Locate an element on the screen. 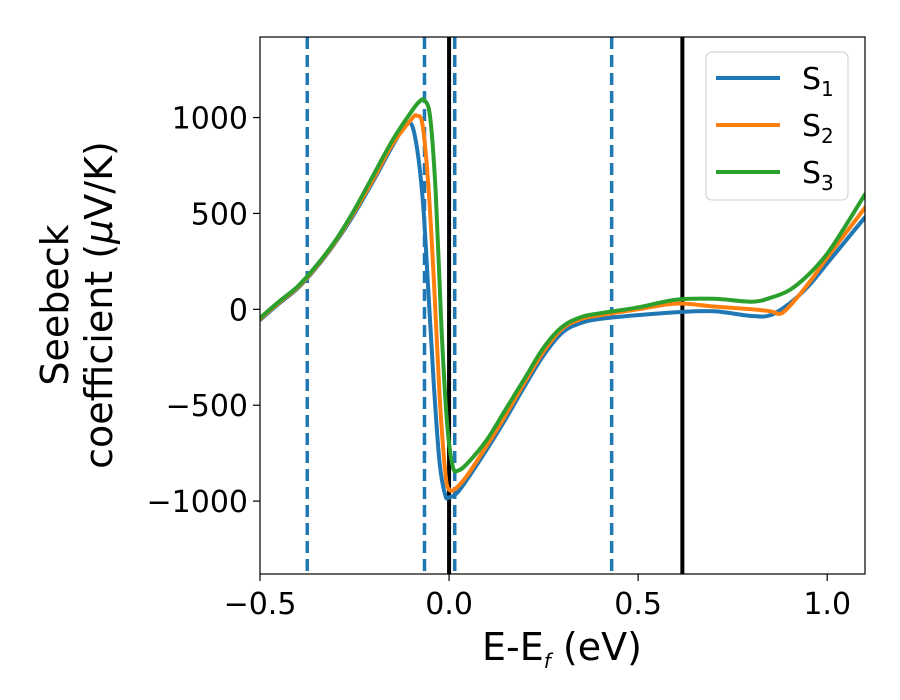  y-axis-label: Seebeck coefficient (μV/K) is located at coordinates (77, 305).